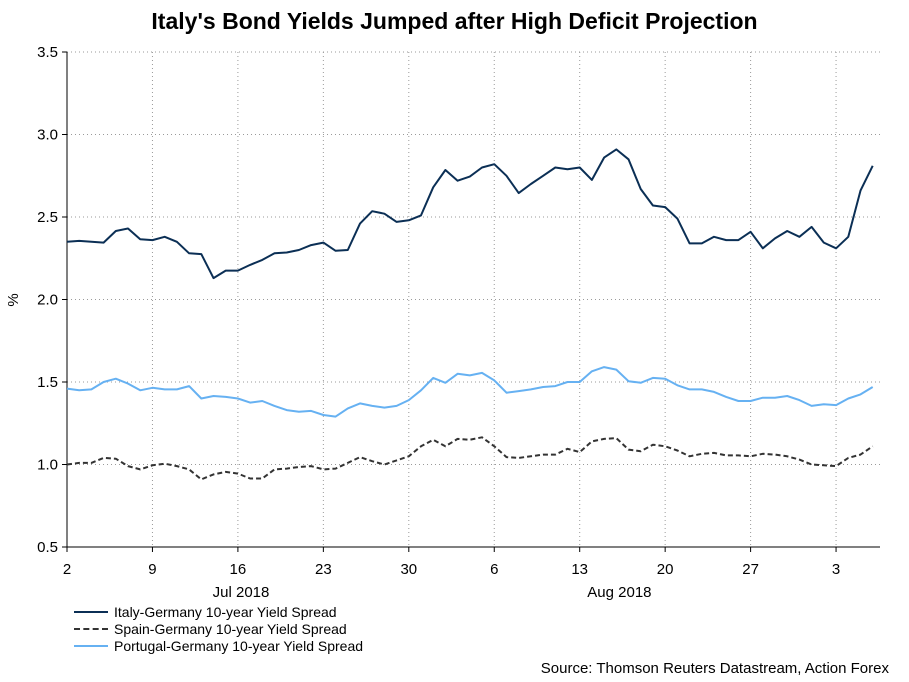  I want to click on x-tick-labels: 29162330613202731017241, so click(451, 569).